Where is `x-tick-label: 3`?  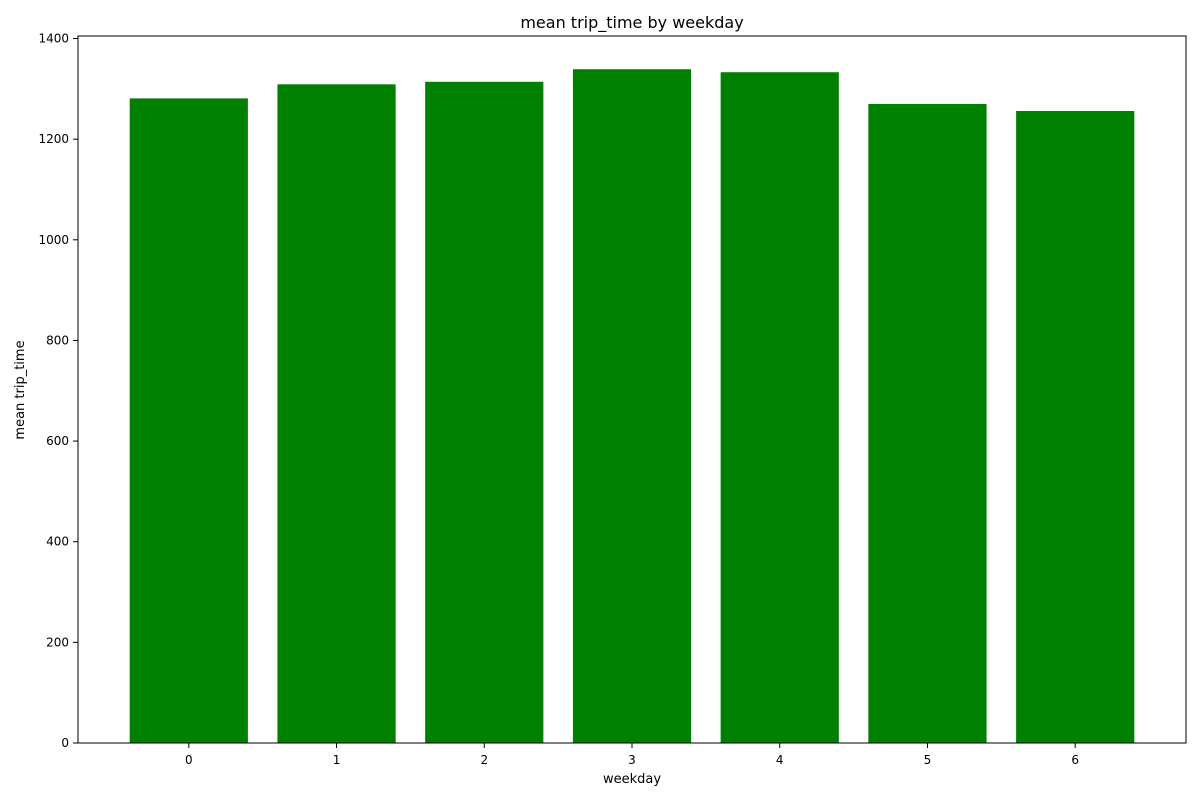
x-tick-label: 3 is located at coordinates (632, 760).